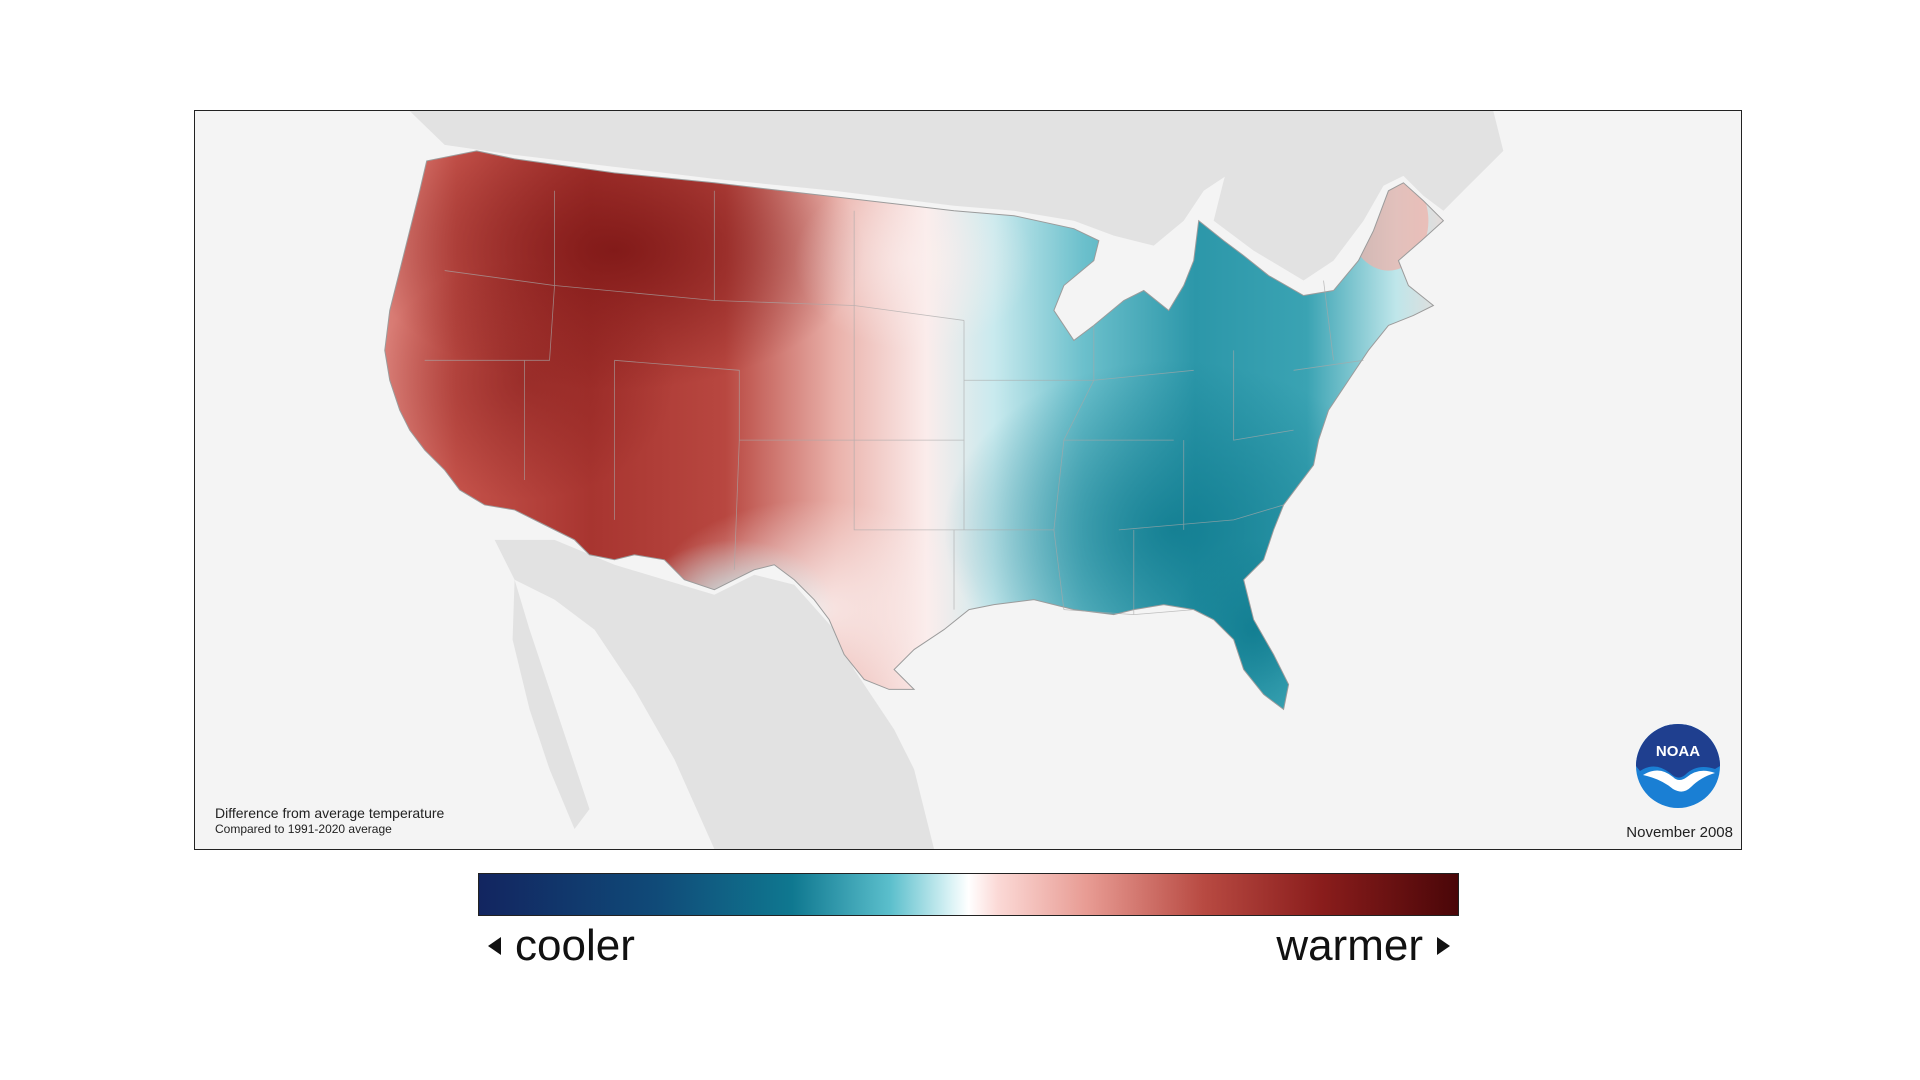 The image size is (1920, 1080). What do you see at coordinates (1358, 196) in the screenshot?
I see `canada-east-landmass` at bounding box center [1358, 196].